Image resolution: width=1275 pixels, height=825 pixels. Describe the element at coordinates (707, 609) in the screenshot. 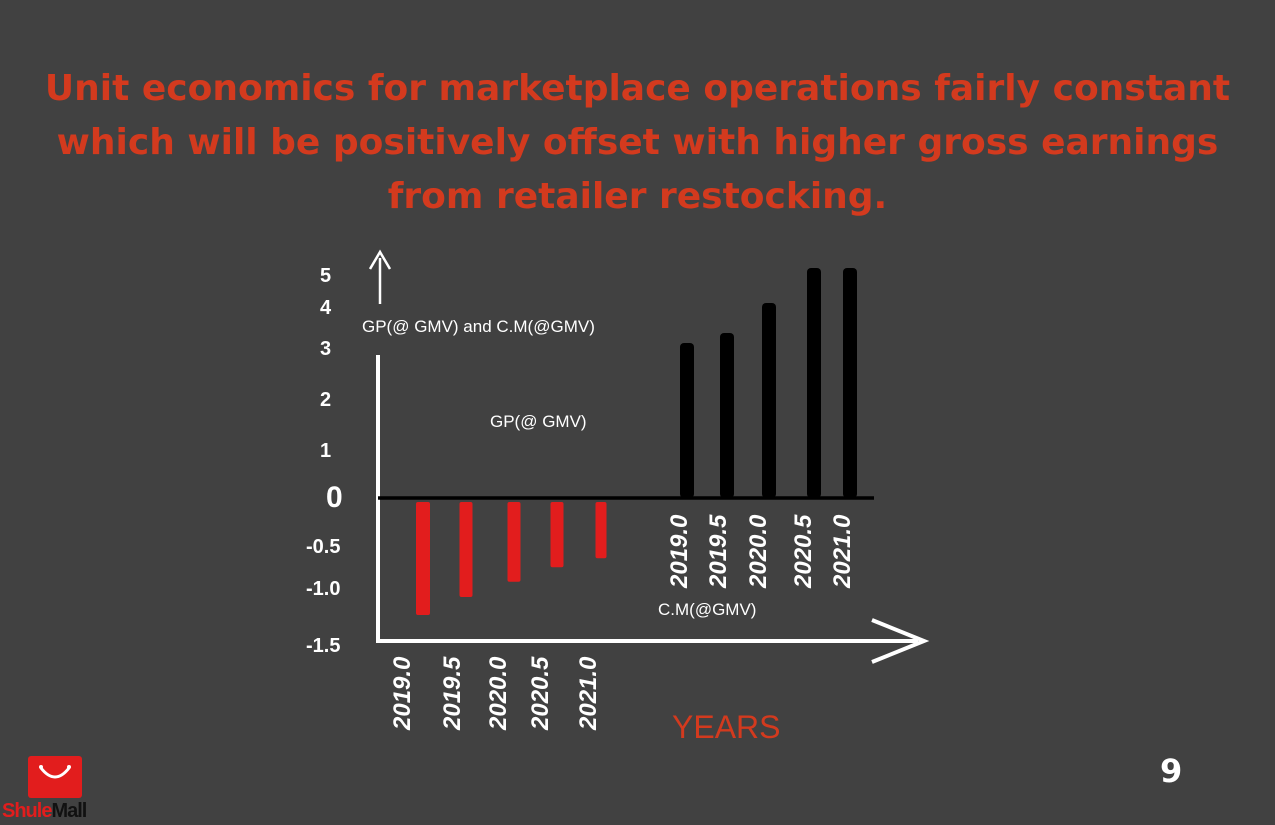

I see `series-label-cm: C.M(@GMV)` at that location.